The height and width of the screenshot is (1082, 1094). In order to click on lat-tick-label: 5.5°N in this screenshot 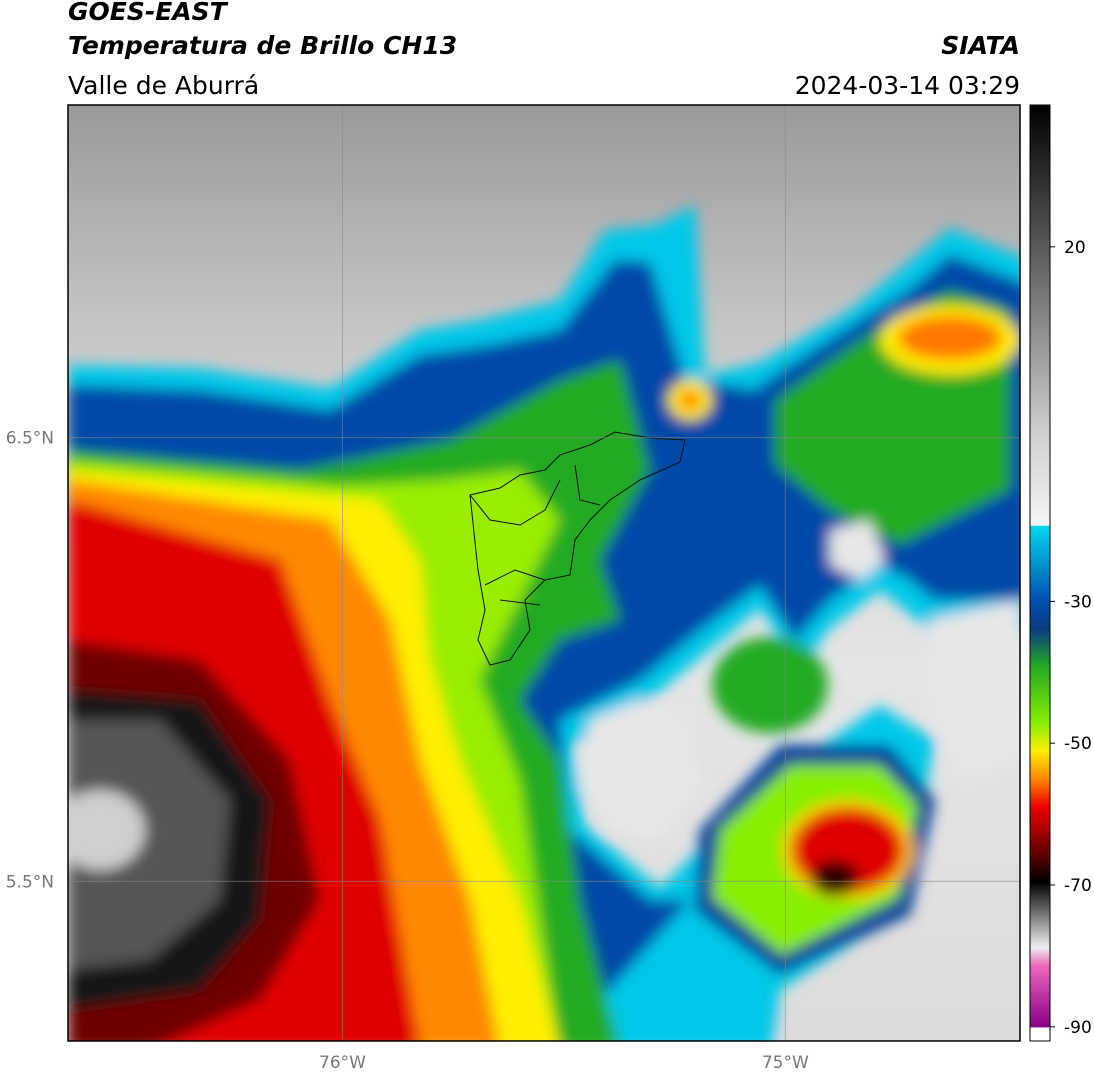, I will do `click(30, 882)`.